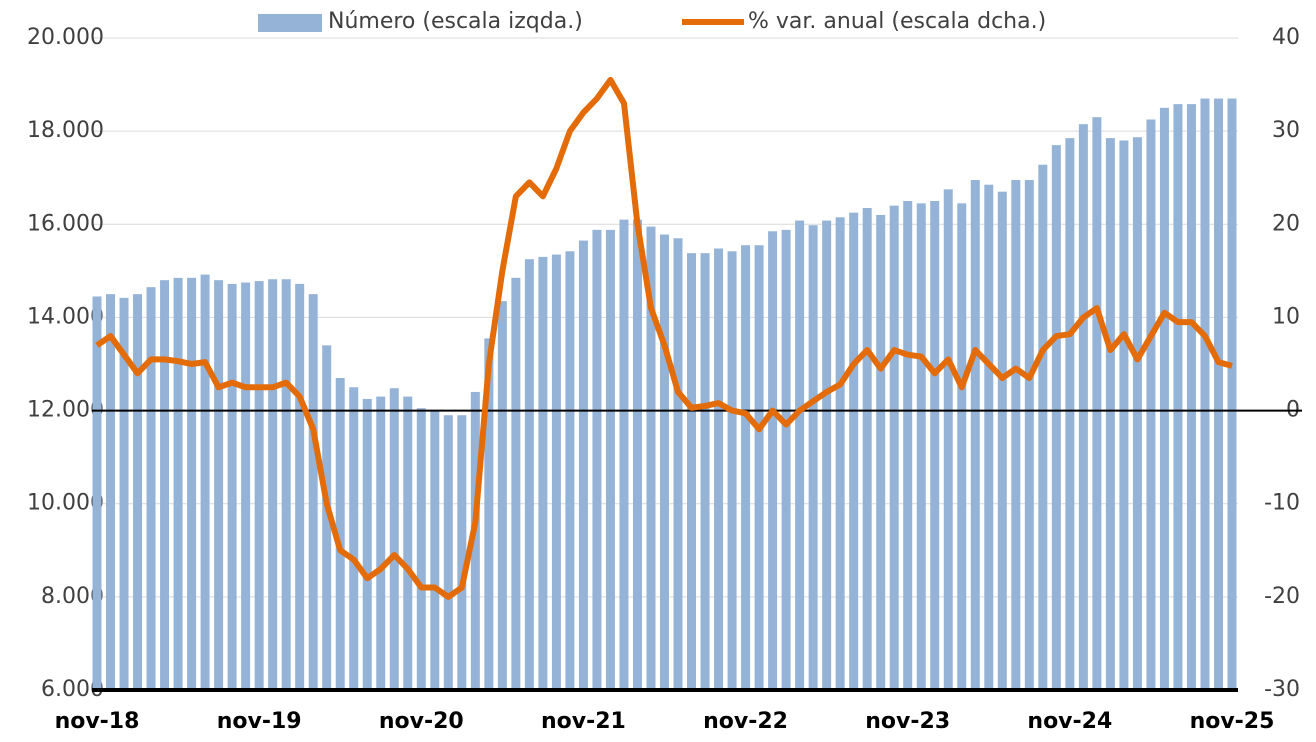  Describe the element at coordinates (65, 316) in the screenshot. I see `y-tick-label: 14.000` at that location.